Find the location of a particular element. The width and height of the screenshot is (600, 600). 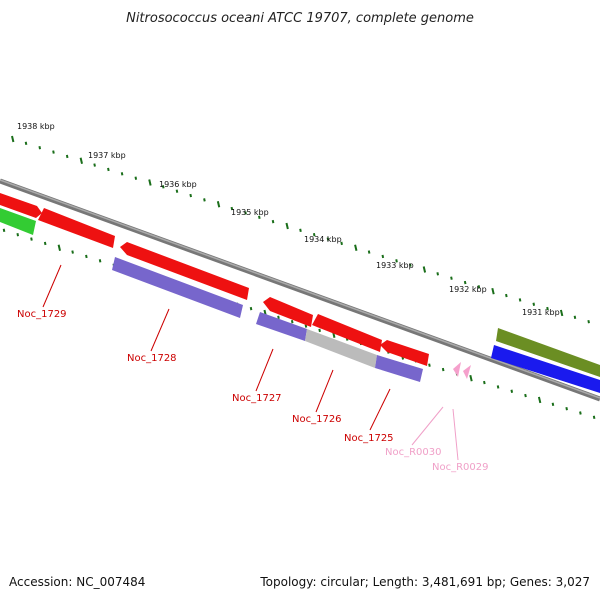

tick-label-1935: 1935 kbp is located at coordinates (250, 212).